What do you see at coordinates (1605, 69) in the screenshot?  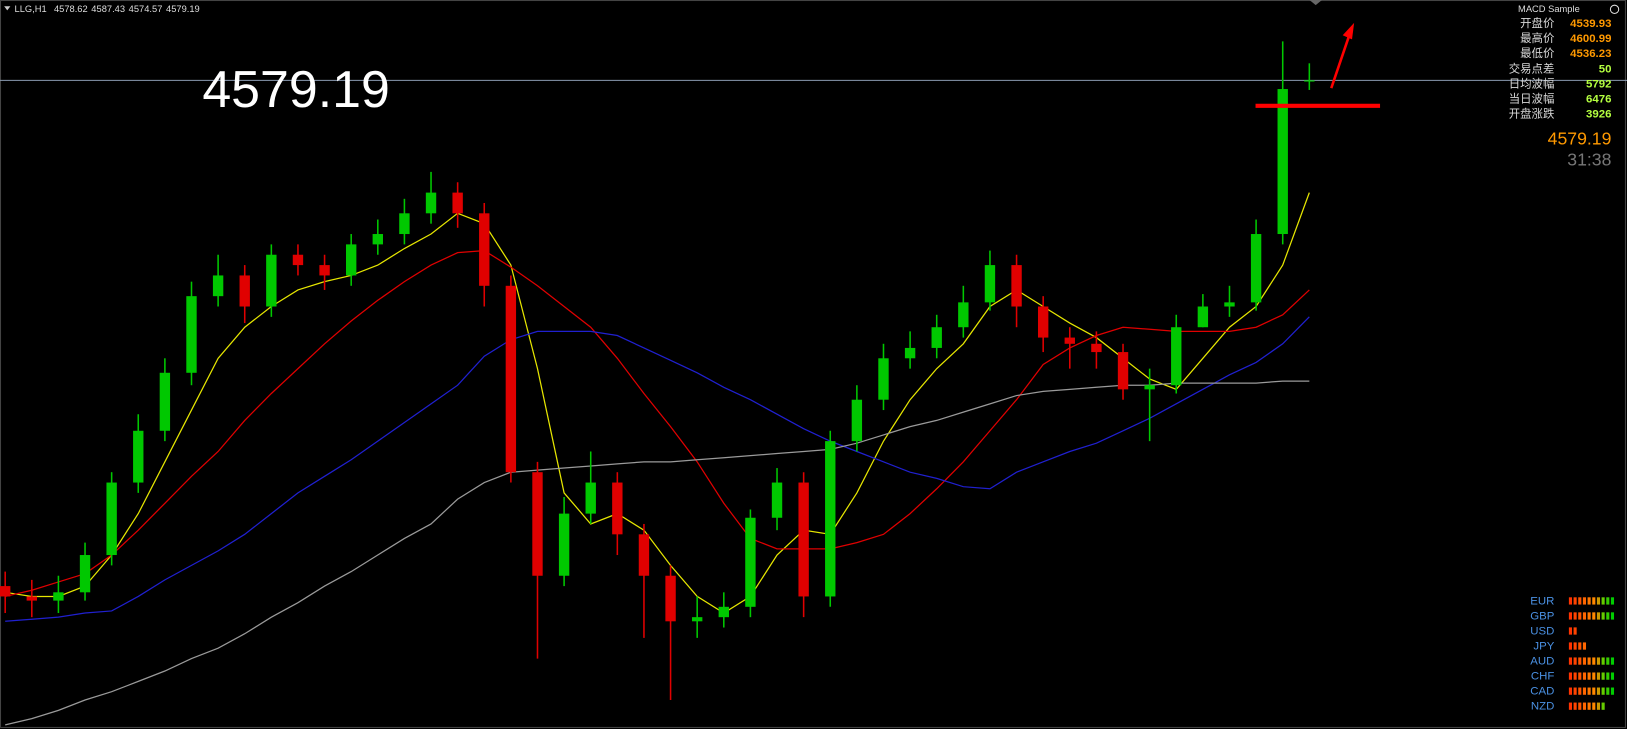 I see `info-value: 50` at bounding box center [1605, 69].